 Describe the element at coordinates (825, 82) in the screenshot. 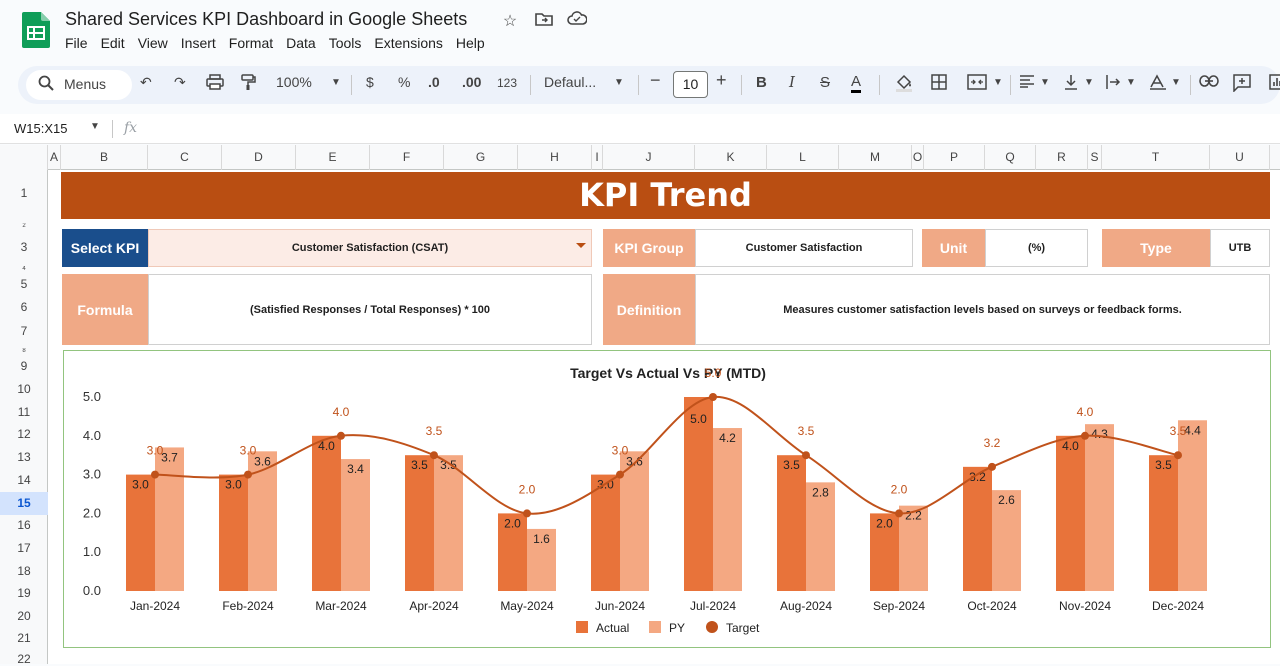

I see `strikethrough-icon: S` at that location.